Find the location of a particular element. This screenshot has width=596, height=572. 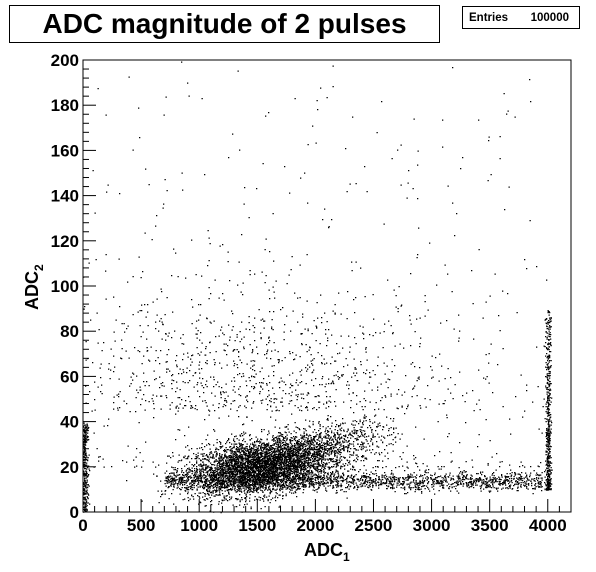

stats-box: Entries 100000 is located at coordinates (521, 17).